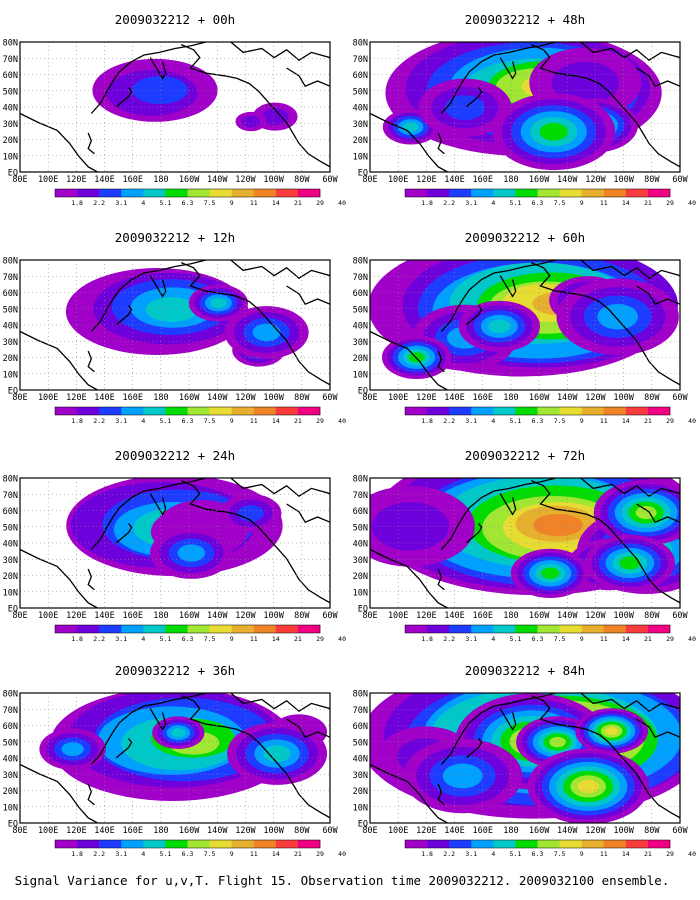  Describe the element at coordinates (10, 278) in the screenshot. I see `latitude-label: 70N` at that location.